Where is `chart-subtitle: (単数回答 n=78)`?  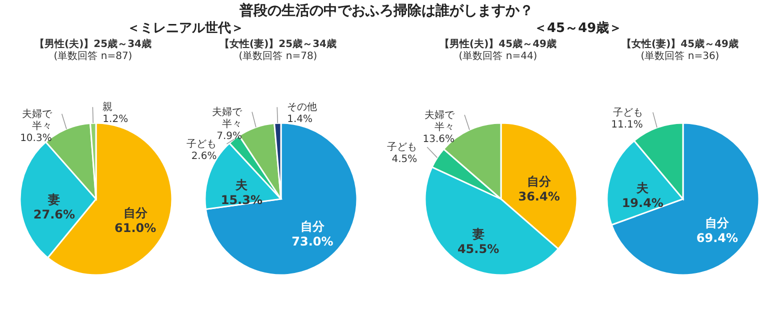 chart-subtitle: (単数回答 n=78) is located at coordinates (278, 56).